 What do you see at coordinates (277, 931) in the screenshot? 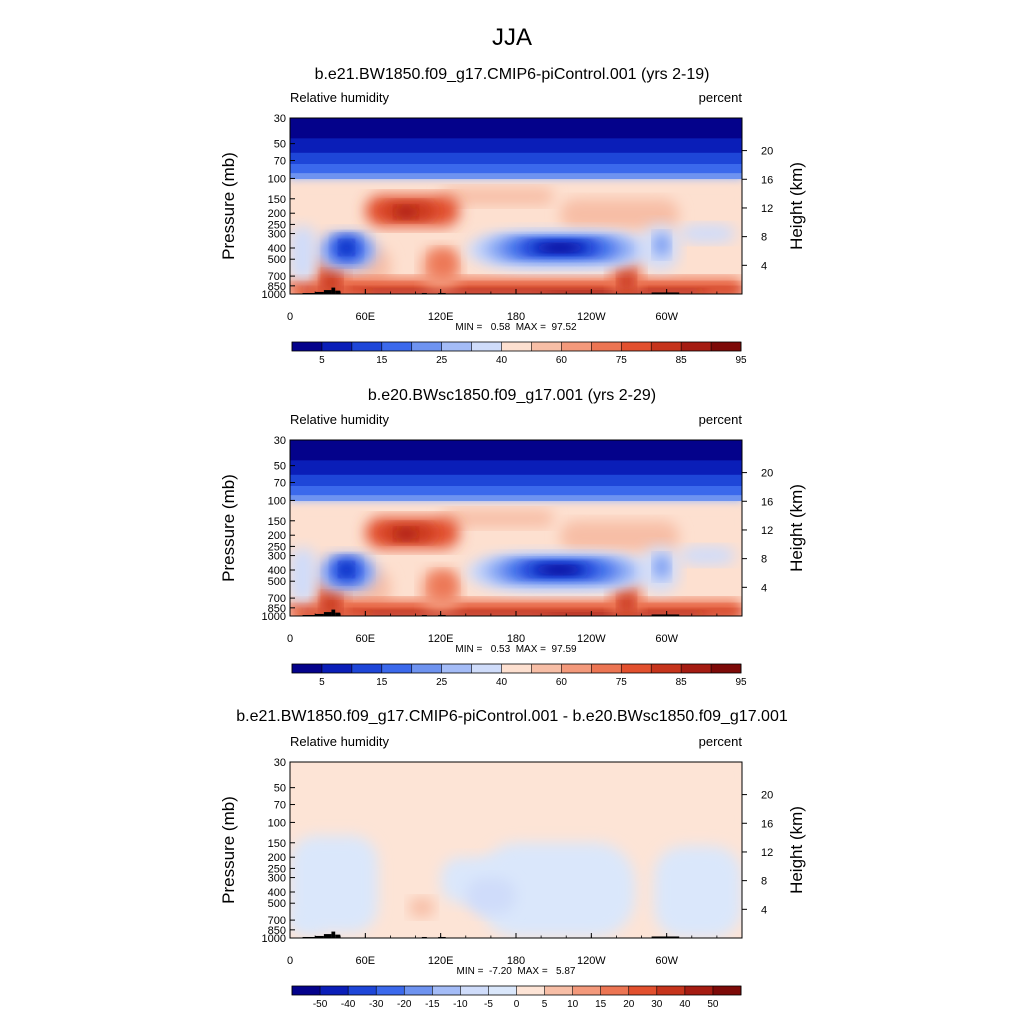
I see `y-tick-label: 850` at bounding box center [277, 931].